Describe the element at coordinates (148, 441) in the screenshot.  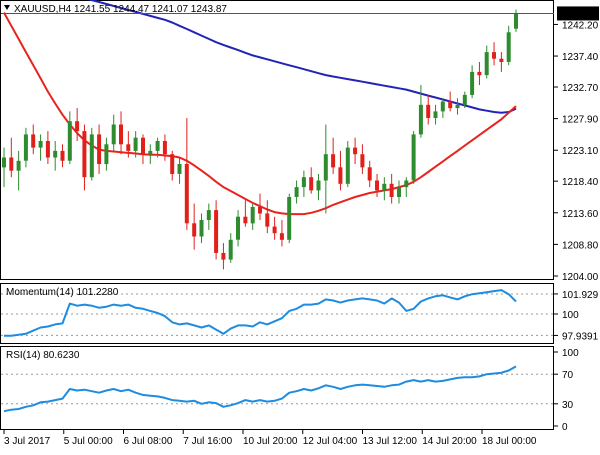
I see `time-axis-label: 6 Jul 08:00` at that location.